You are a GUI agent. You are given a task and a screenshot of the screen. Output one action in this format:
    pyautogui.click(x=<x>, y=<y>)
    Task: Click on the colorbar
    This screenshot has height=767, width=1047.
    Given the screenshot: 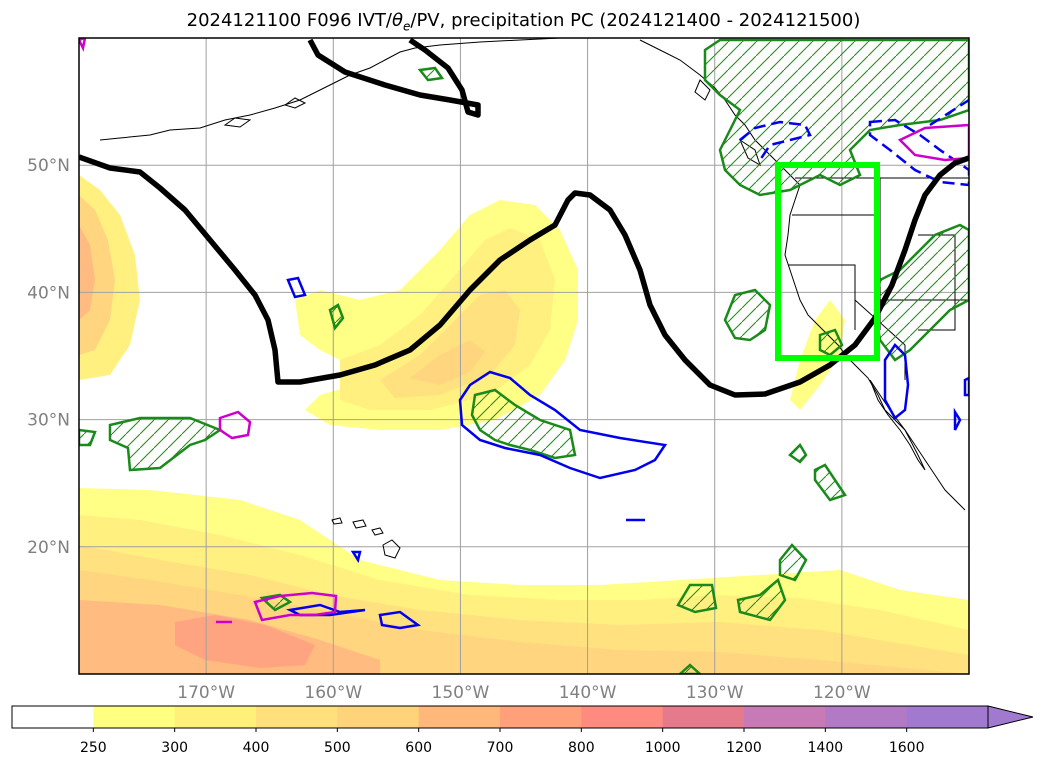 What is the action you would take?
    pyautogui.click(x=522, y=717)
    